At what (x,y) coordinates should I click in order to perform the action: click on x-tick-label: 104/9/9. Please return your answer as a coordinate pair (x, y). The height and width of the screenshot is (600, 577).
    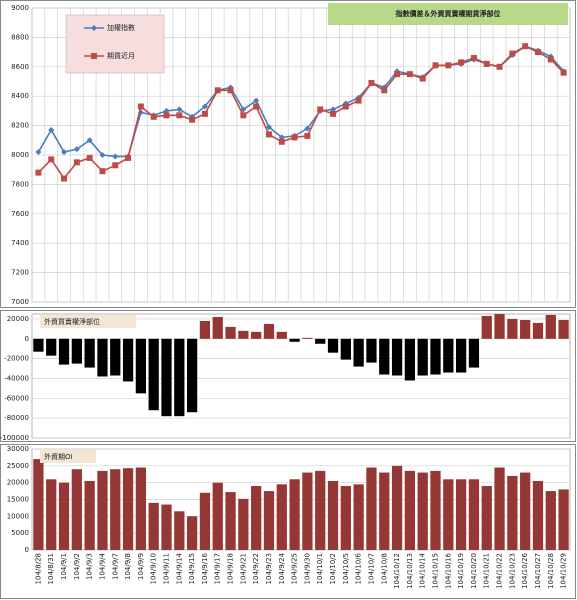
    Looking at the image, I should click on (141, 566).